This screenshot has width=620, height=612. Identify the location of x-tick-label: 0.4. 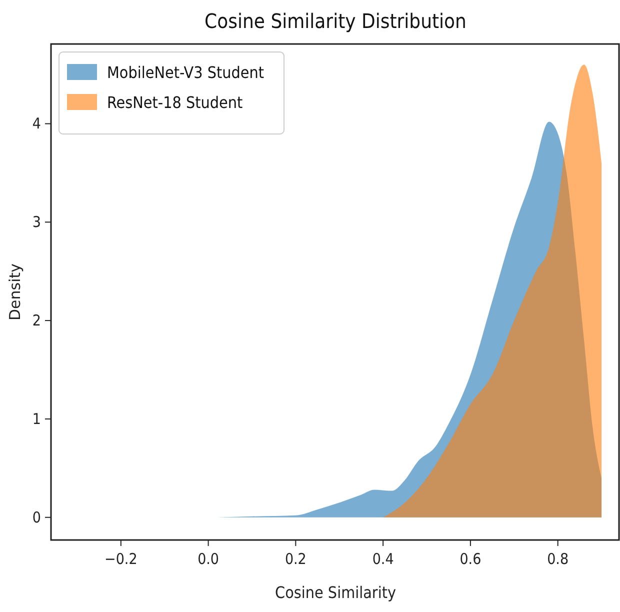
(383, 559).